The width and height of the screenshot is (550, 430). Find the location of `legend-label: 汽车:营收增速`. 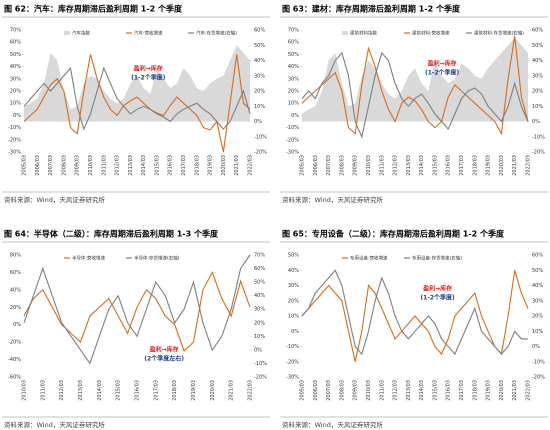

legend-label: 汽车:营收增速 is located at coordinates (148, 33).